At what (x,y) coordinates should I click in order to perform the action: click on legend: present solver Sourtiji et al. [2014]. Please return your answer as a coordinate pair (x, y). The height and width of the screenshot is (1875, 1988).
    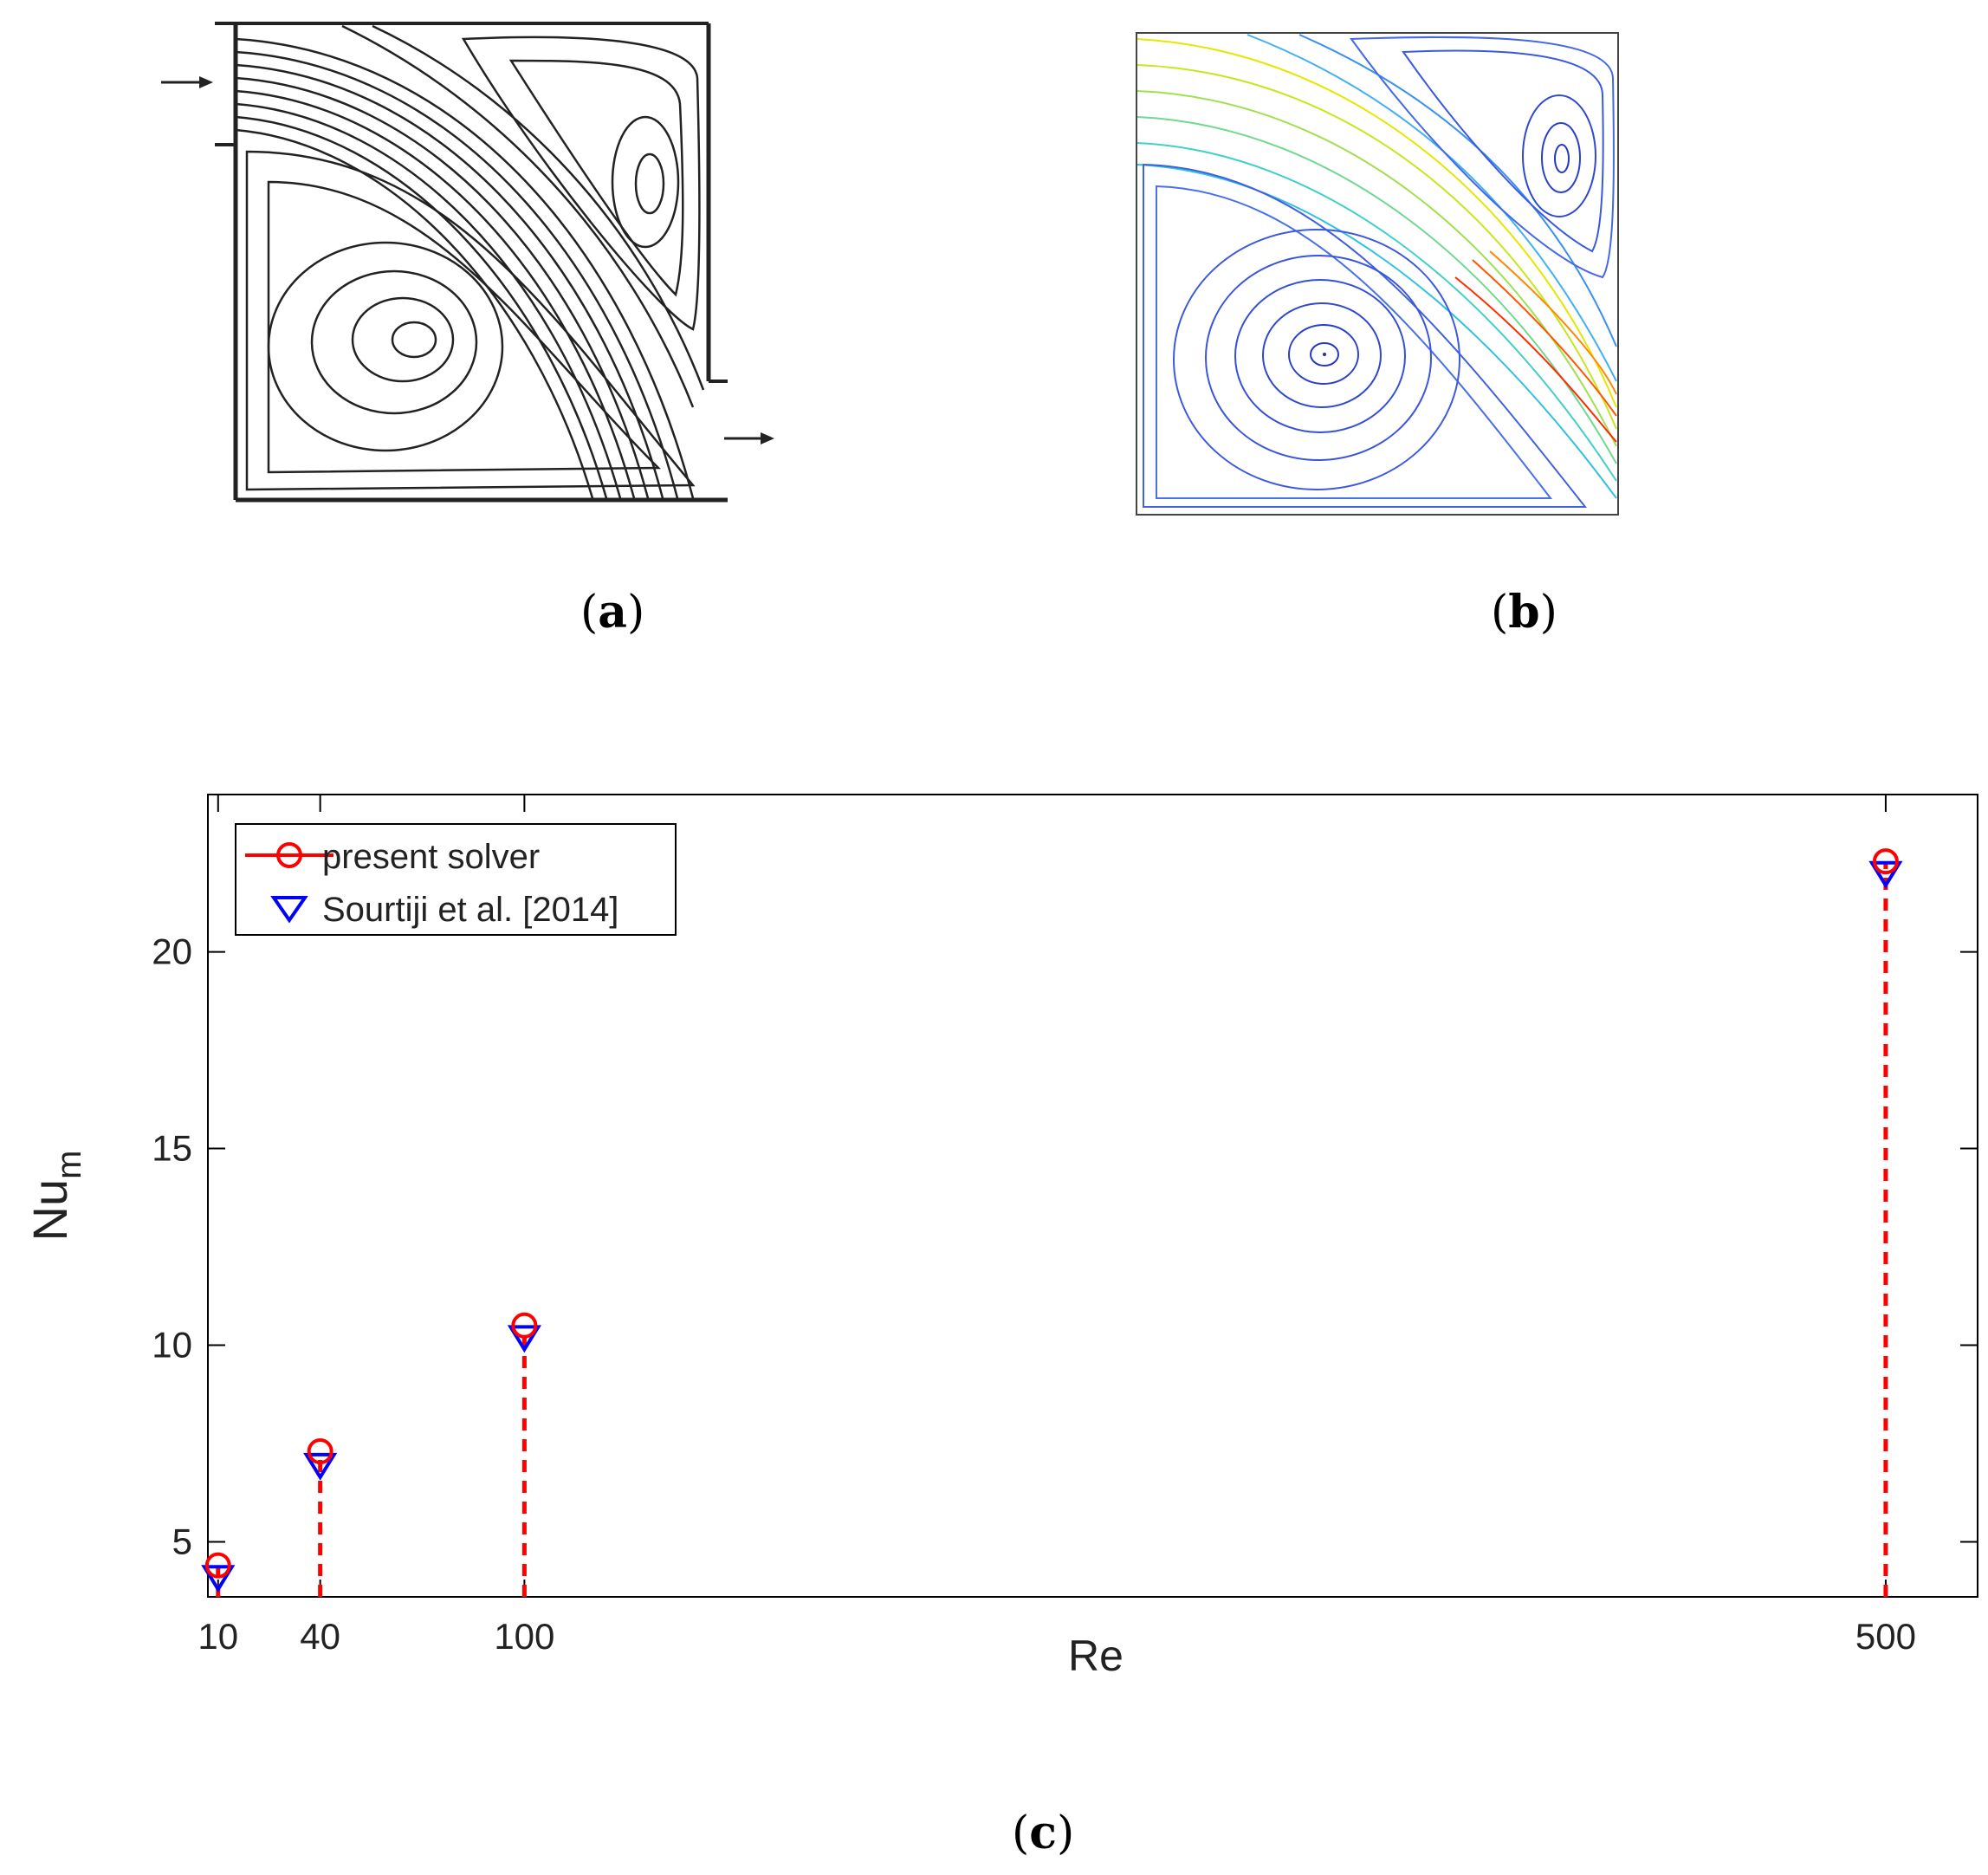
    Looking at the image, I should click on (456, 879).